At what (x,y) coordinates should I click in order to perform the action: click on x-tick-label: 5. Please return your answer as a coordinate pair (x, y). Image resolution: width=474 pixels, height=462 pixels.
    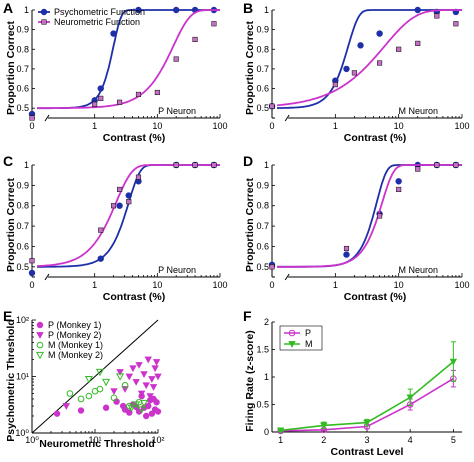
    Looking at the image, I should click on (453, 440).